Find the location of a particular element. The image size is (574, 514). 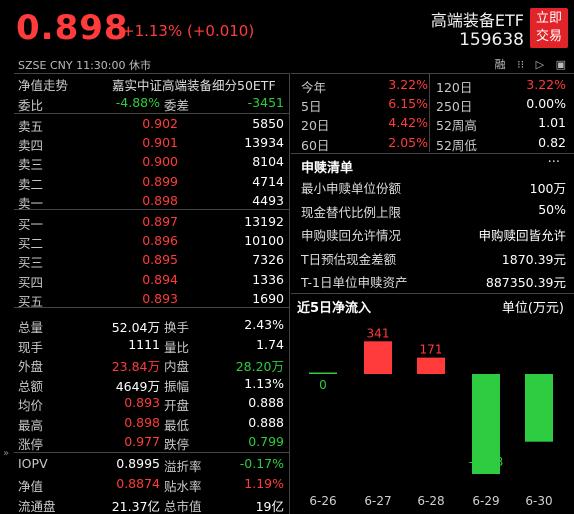

period-value: 3.22% is located at coordinates (408, 84).